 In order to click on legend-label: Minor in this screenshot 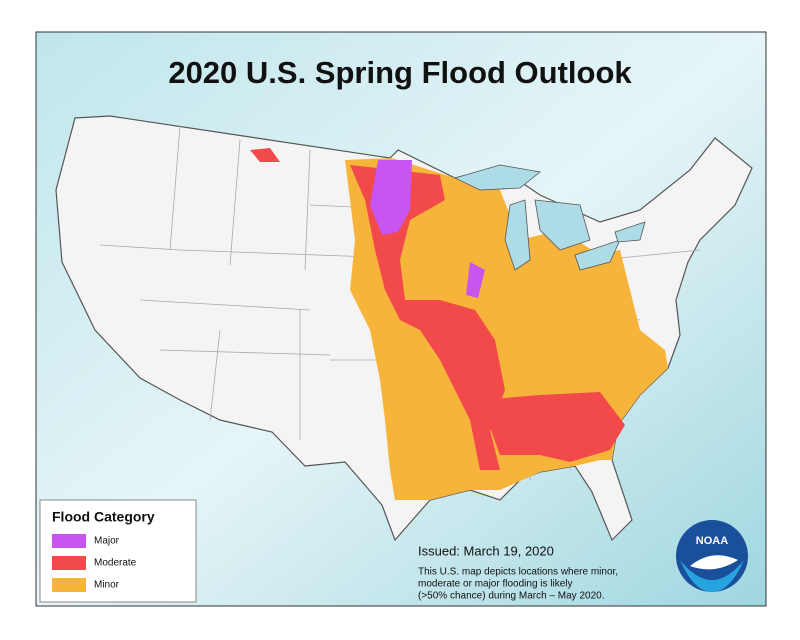, I will do `click(107, 585)`.